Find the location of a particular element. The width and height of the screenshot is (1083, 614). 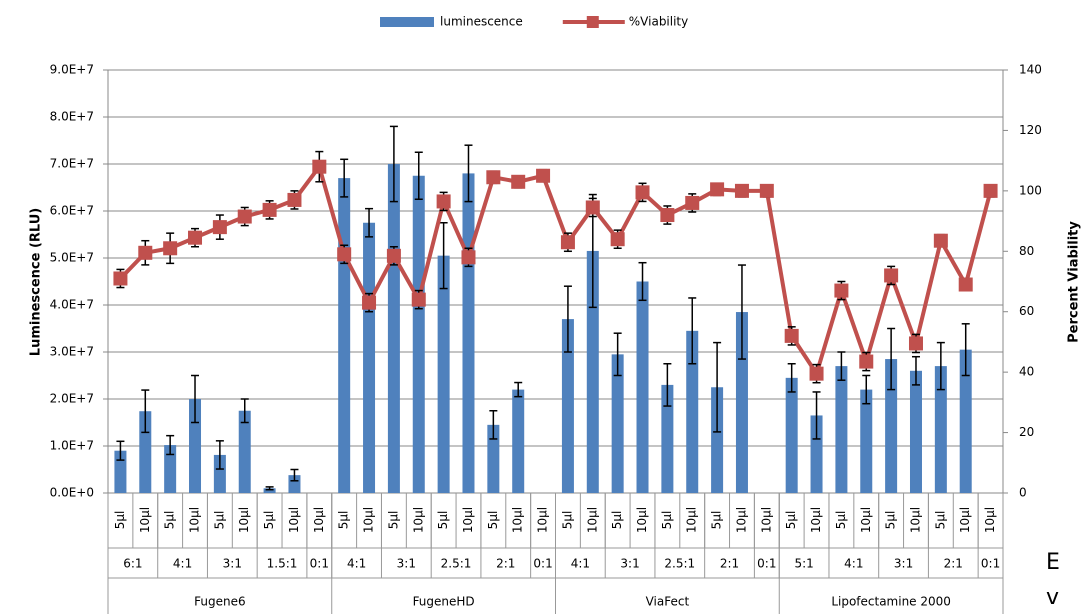

y-tick-label: 8.0E+7 is located at coordinates (72, 117).